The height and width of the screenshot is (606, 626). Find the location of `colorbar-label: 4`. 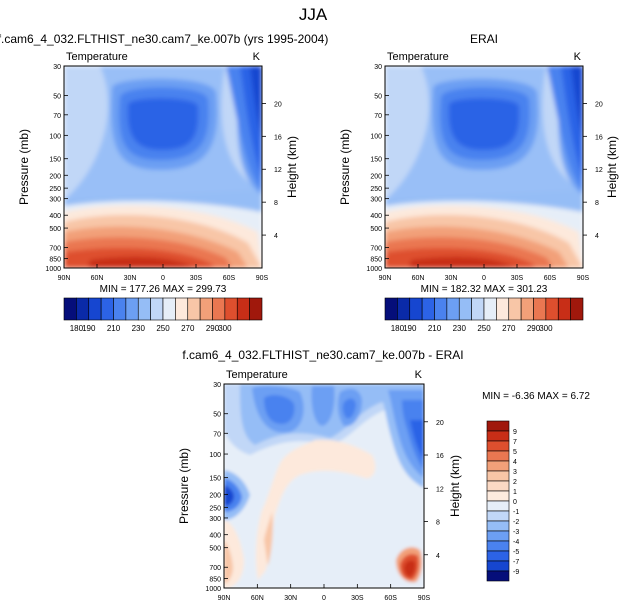

colorbar-label: 4 is located at coordinates (515, 462).